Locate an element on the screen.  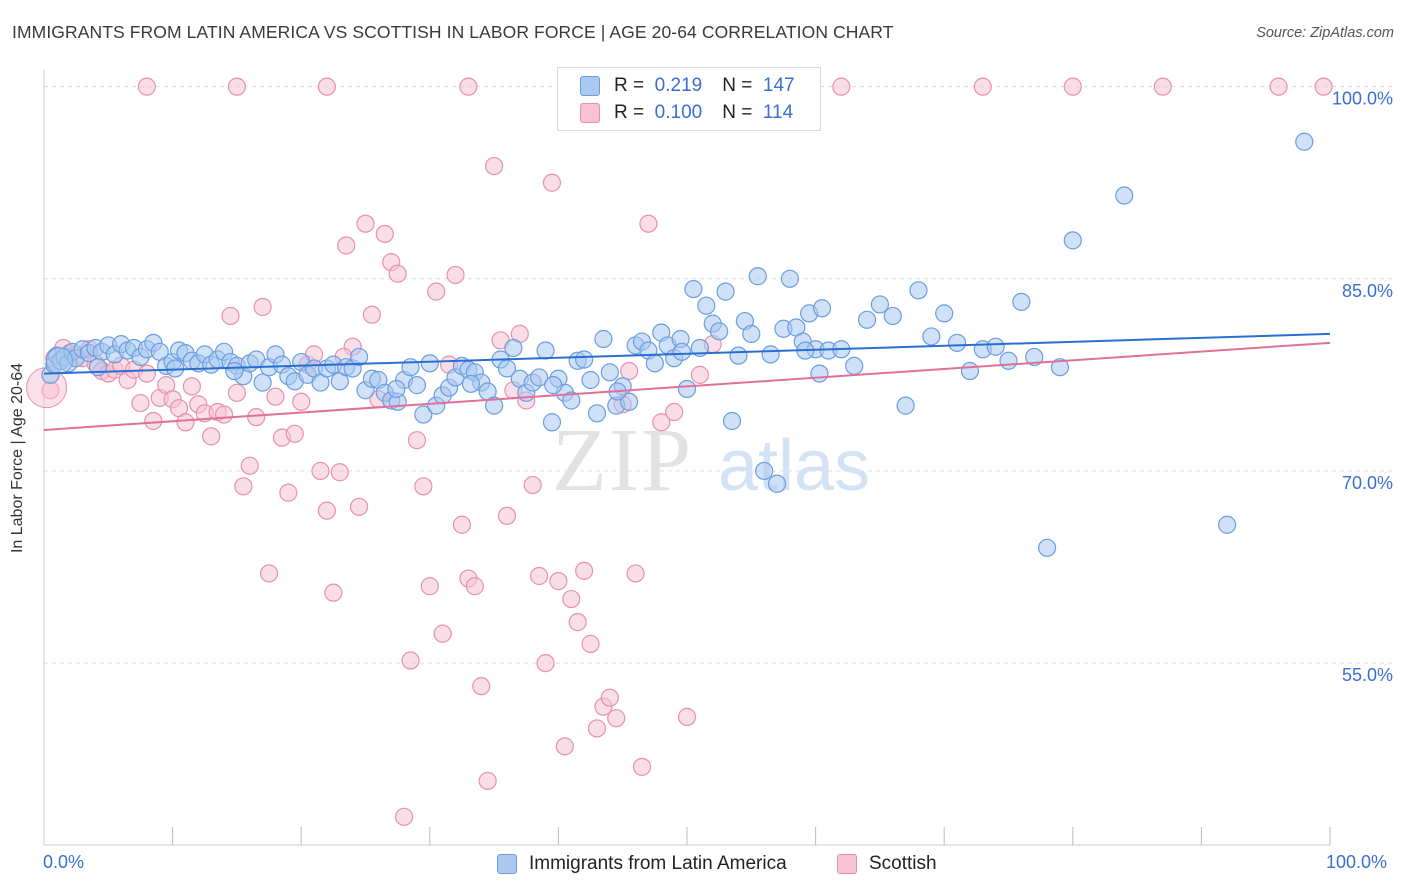
r-label: R = is located at coordinates (629, 112).